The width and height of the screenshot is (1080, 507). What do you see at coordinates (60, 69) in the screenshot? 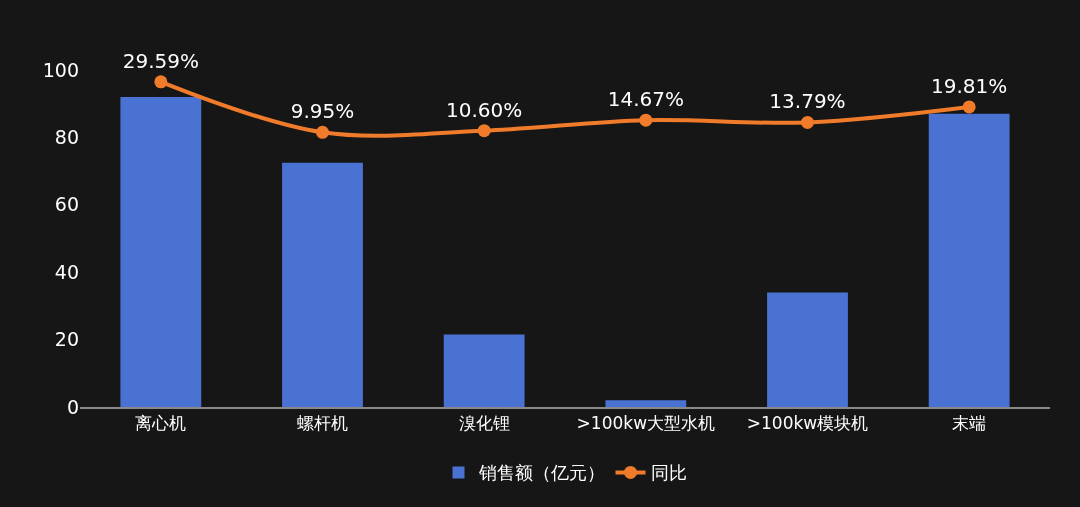
I see `y-tick-label: 100` at bounding box center [60, 69].